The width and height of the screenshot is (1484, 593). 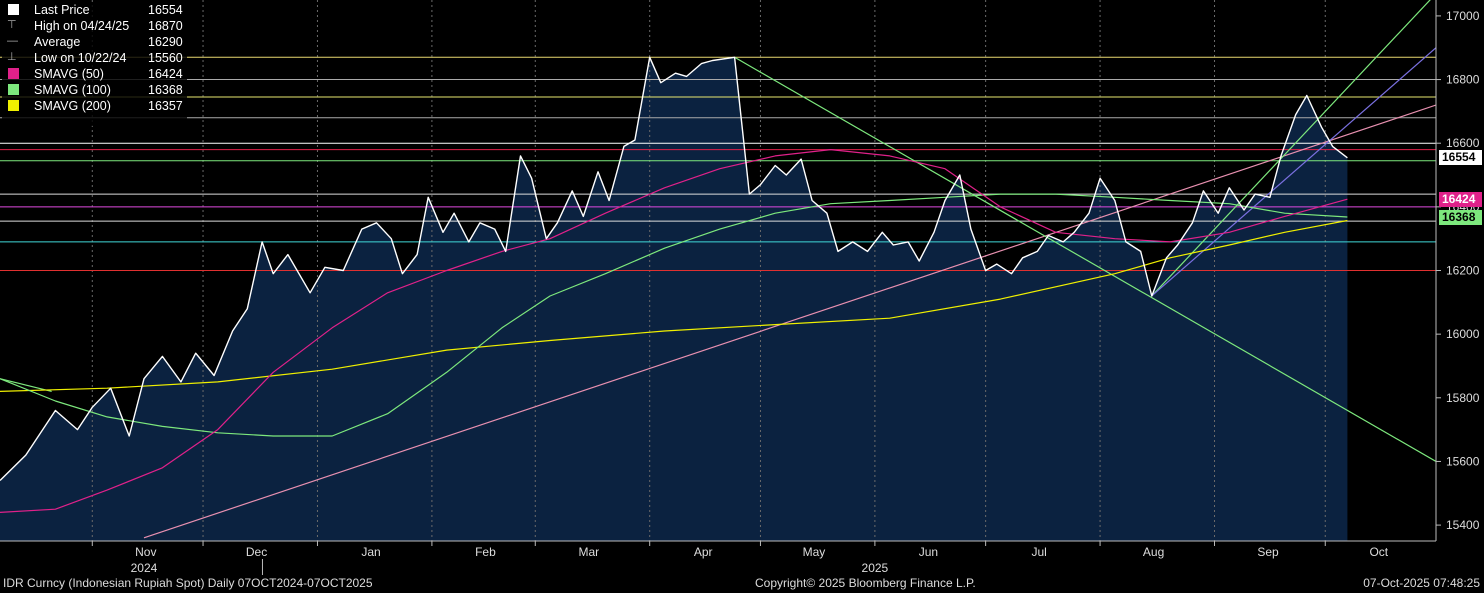 I want to click on legend-value: 16290, so click(x=165, y=42).